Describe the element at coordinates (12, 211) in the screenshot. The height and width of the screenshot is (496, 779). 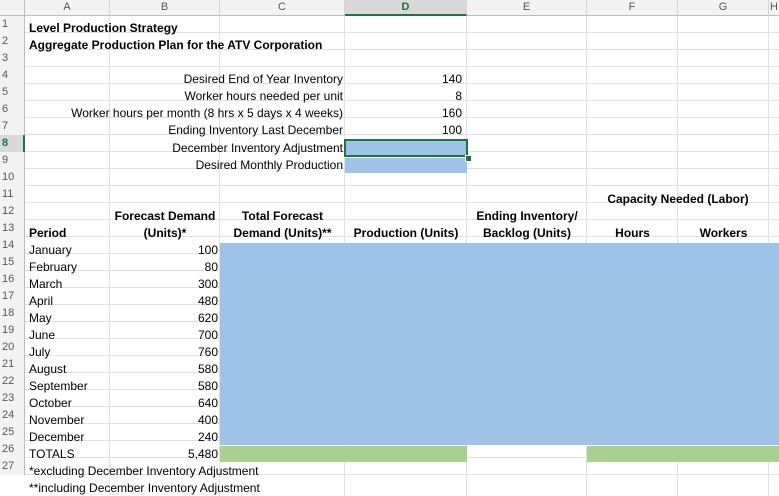
I see `row-header: 12` at that location.